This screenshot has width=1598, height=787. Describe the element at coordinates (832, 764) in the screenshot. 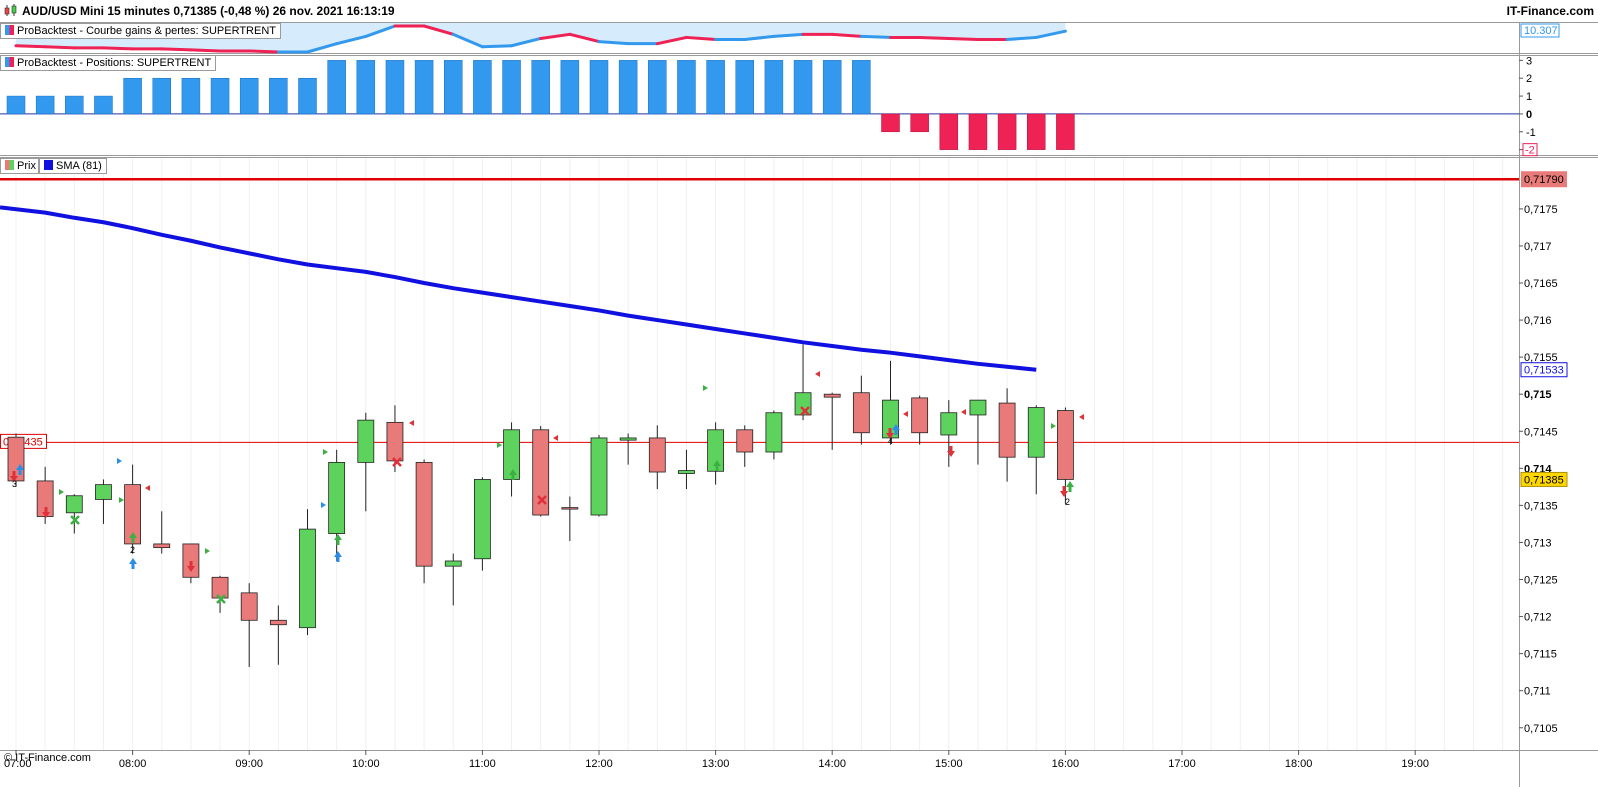

I see `time-tick-label: 14:00` at that location.